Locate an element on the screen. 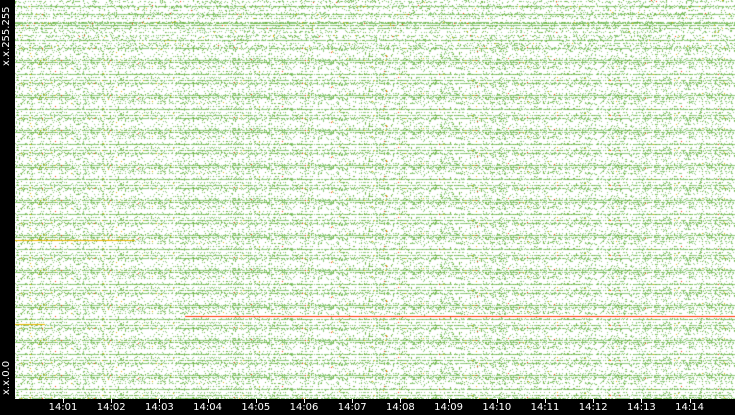 This screenshot has height=415, width=735. x-tick-label: 14:10 is located at coordinates (497, 407).